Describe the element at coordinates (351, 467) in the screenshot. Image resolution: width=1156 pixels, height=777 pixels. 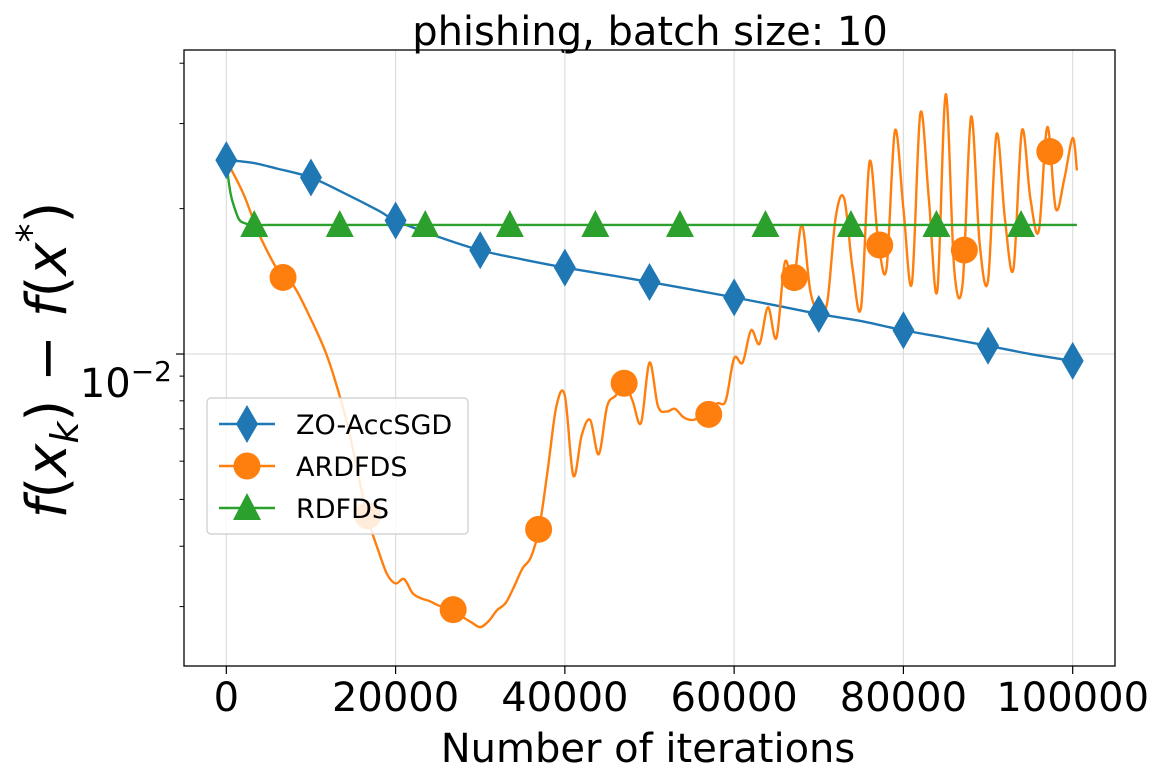
I see `legend-label: ARDFDS` at that location.